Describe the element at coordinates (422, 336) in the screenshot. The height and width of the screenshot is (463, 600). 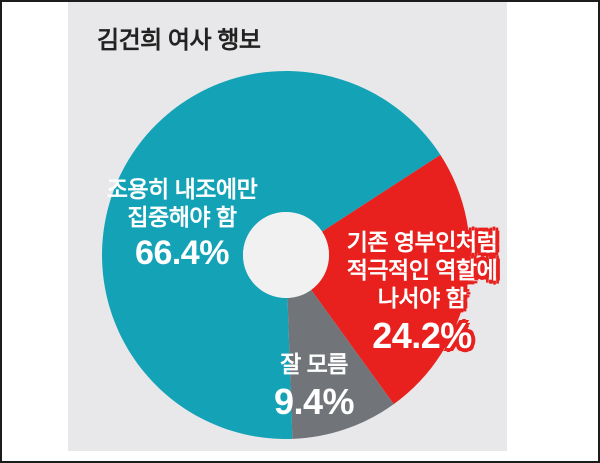
I see `slice-value-red: 24.2%` at that location.